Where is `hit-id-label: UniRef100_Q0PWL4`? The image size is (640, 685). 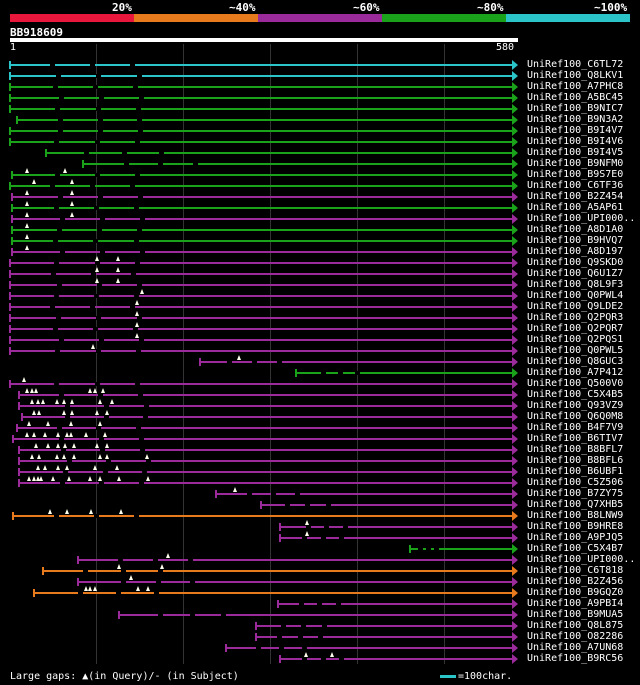 hit-id-label: UniRef100_Q0PWL4 is located at coordinates (575, 295).